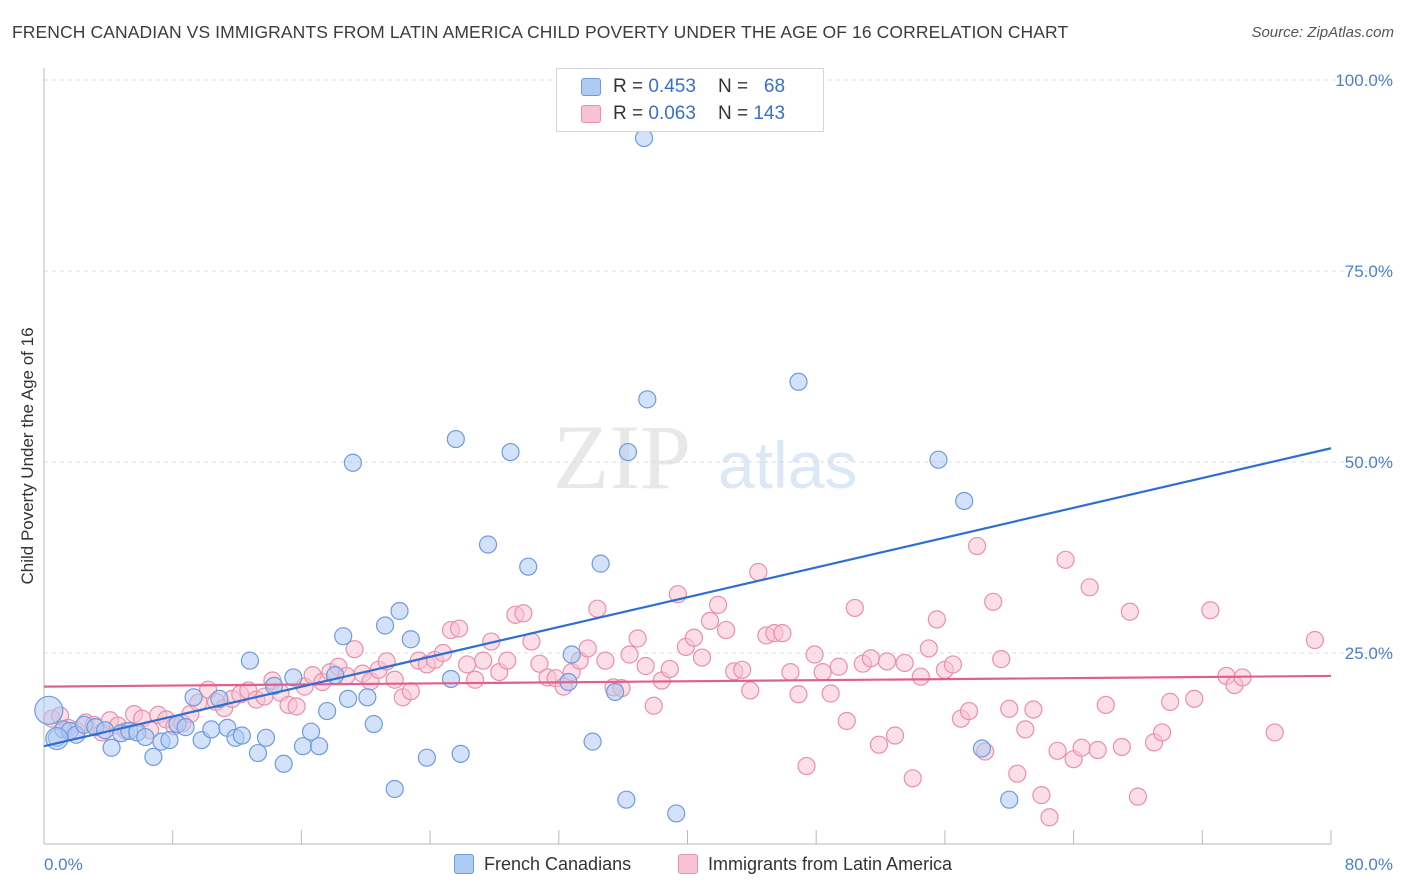 Image resolution: width=1406 pixels, height=892 pixels. Describe the element at coordinates (733, 113) in the screenshot. I see `legend-n-label: N =` at that location.